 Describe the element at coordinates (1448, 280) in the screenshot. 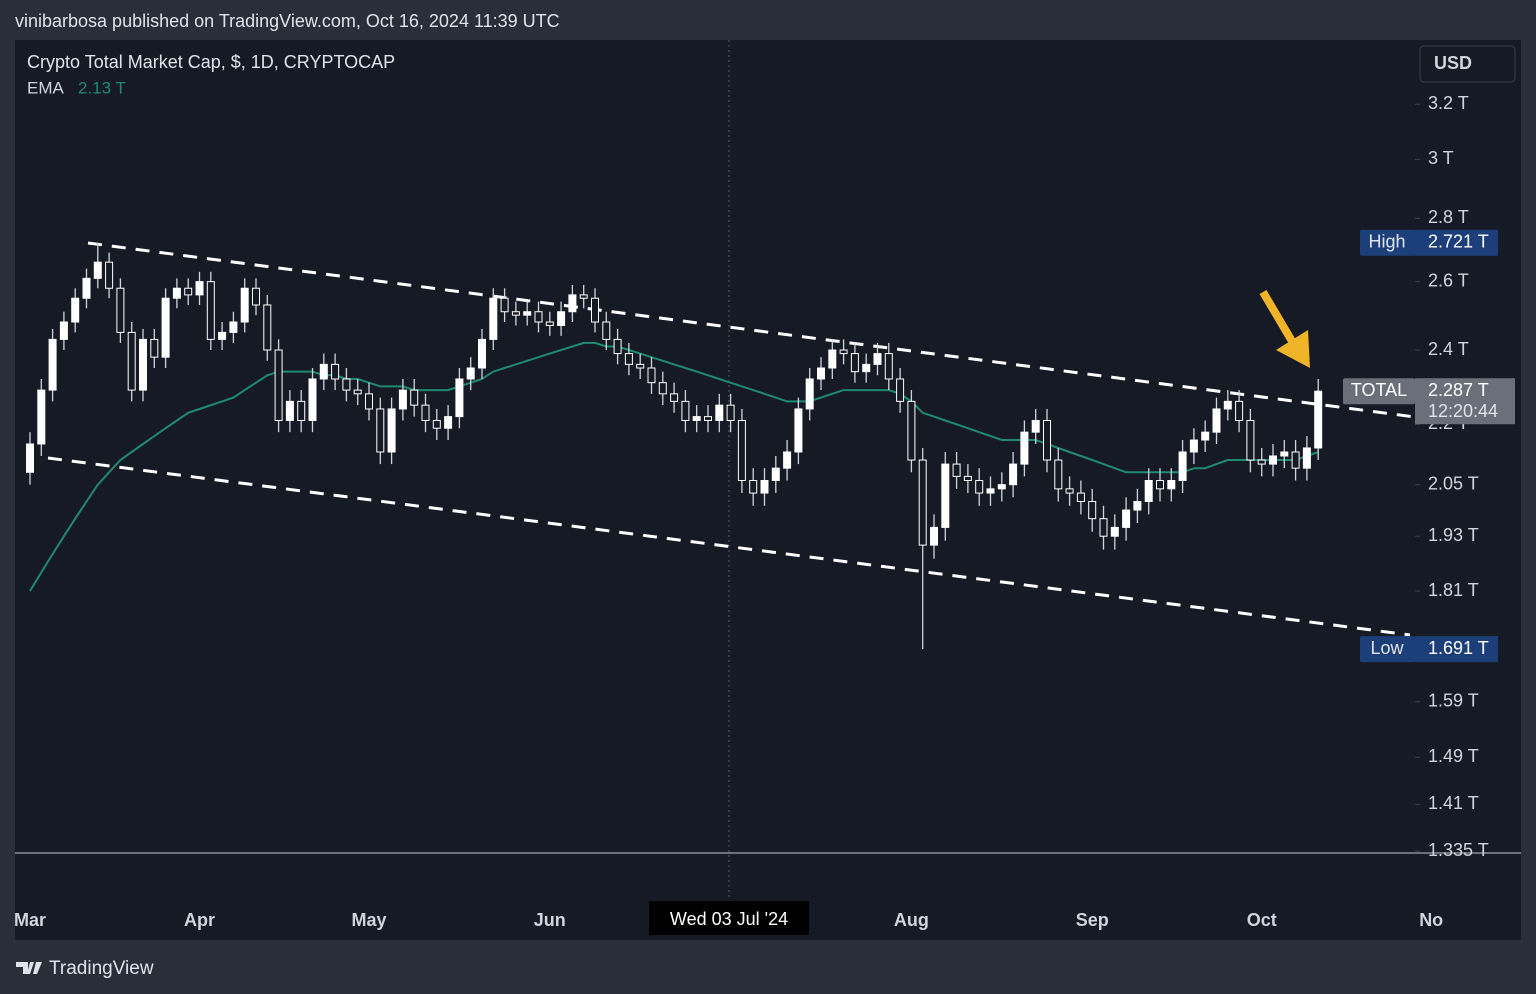

I see `y-tick-label: 2.6 T` at that location.